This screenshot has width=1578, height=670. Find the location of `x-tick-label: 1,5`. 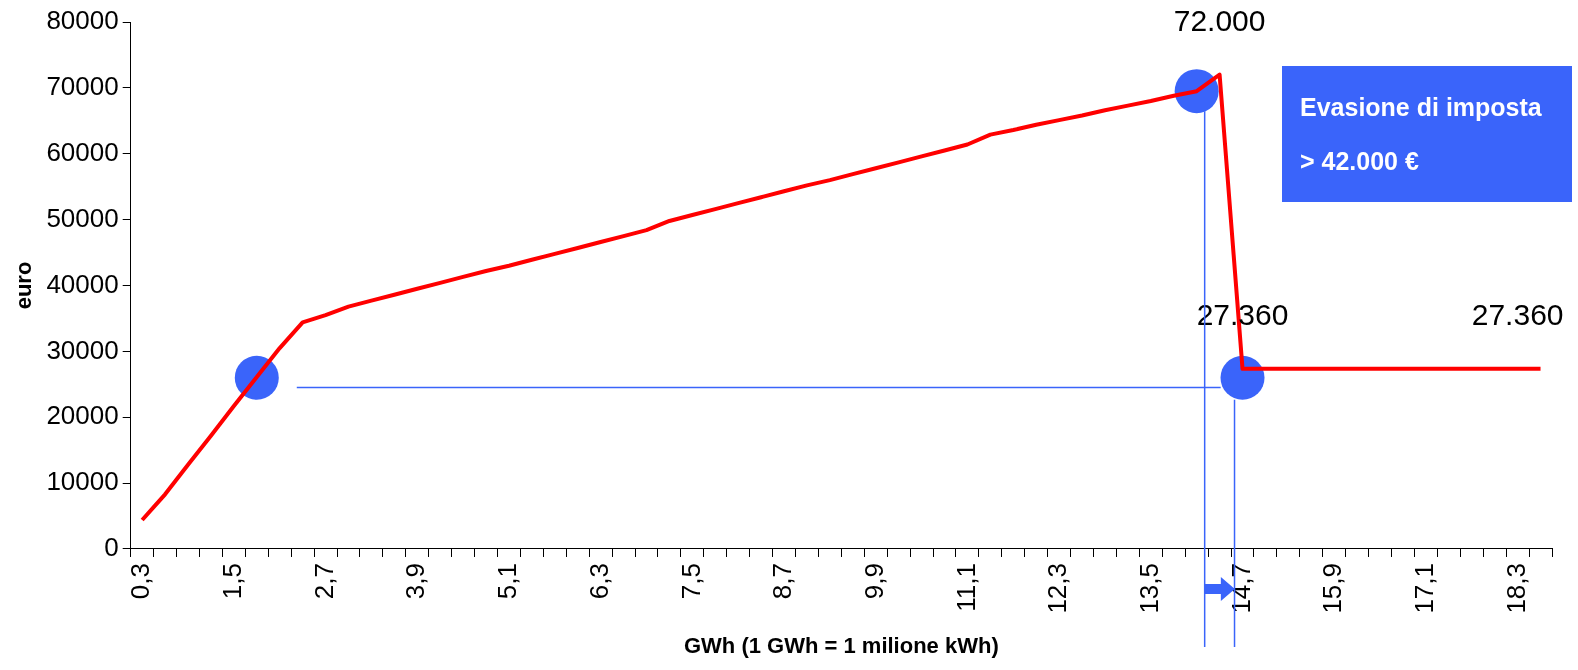

x-tick-label: 1,5 is located at coordinates (232, 581).